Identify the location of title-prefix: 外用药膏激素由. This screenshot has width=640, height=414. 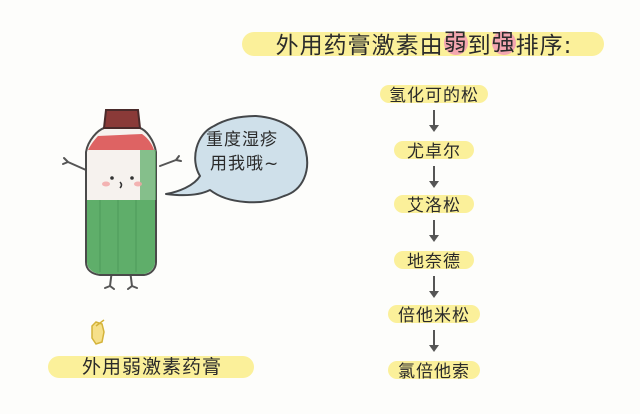
(359, 46).